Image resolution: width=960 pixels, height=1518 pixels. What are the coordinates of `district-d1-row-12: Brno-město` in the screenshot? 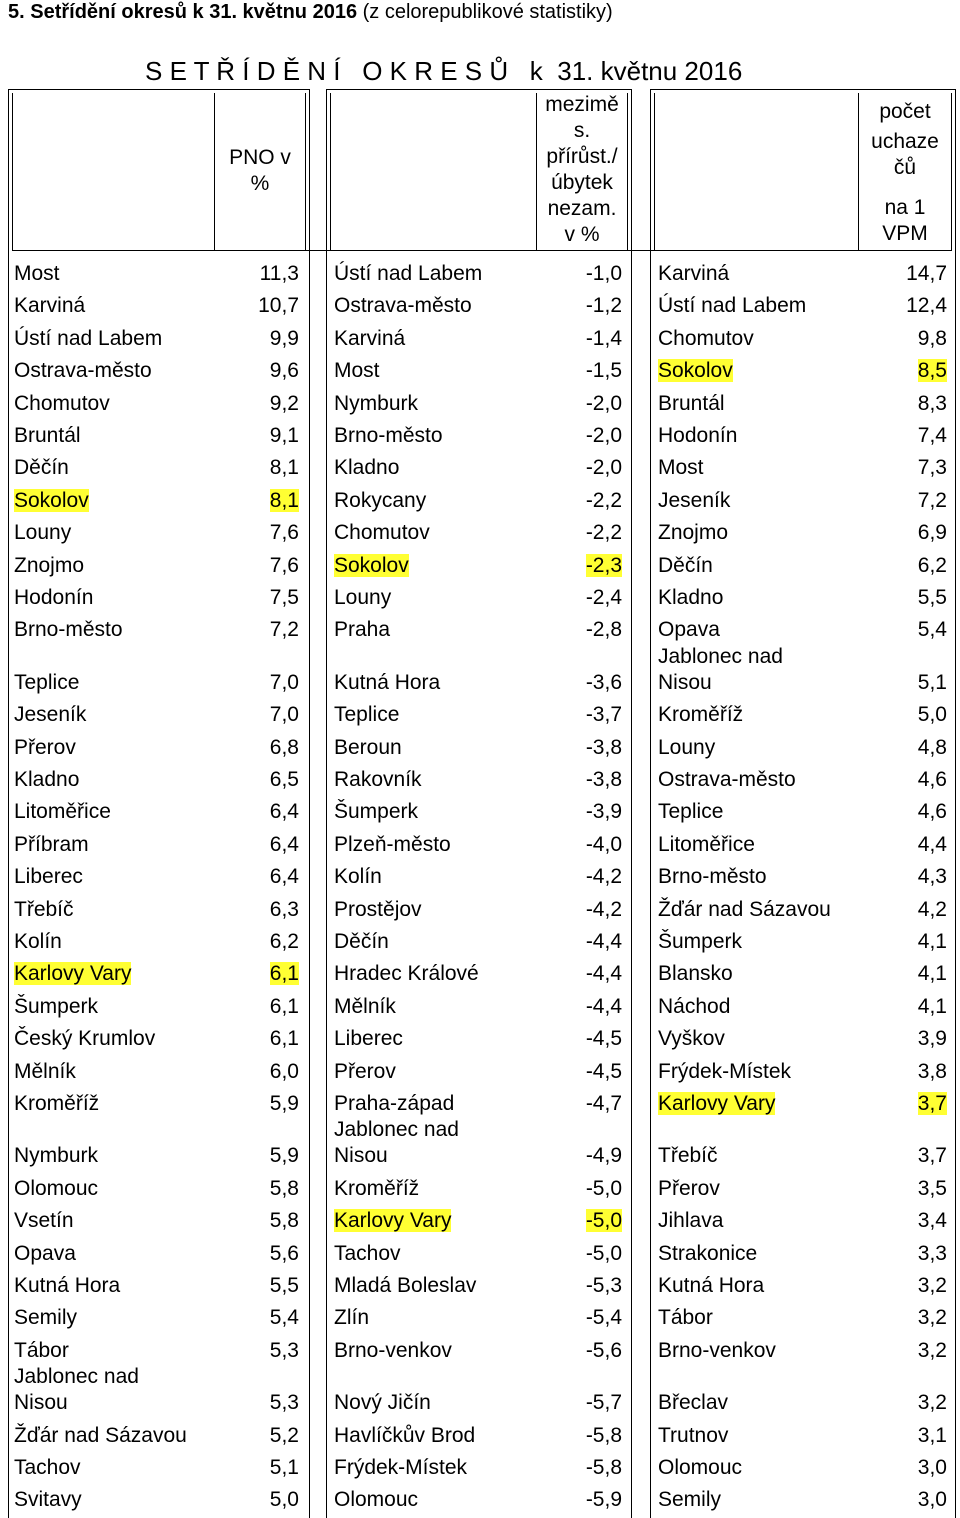 It's located at (68, 630).